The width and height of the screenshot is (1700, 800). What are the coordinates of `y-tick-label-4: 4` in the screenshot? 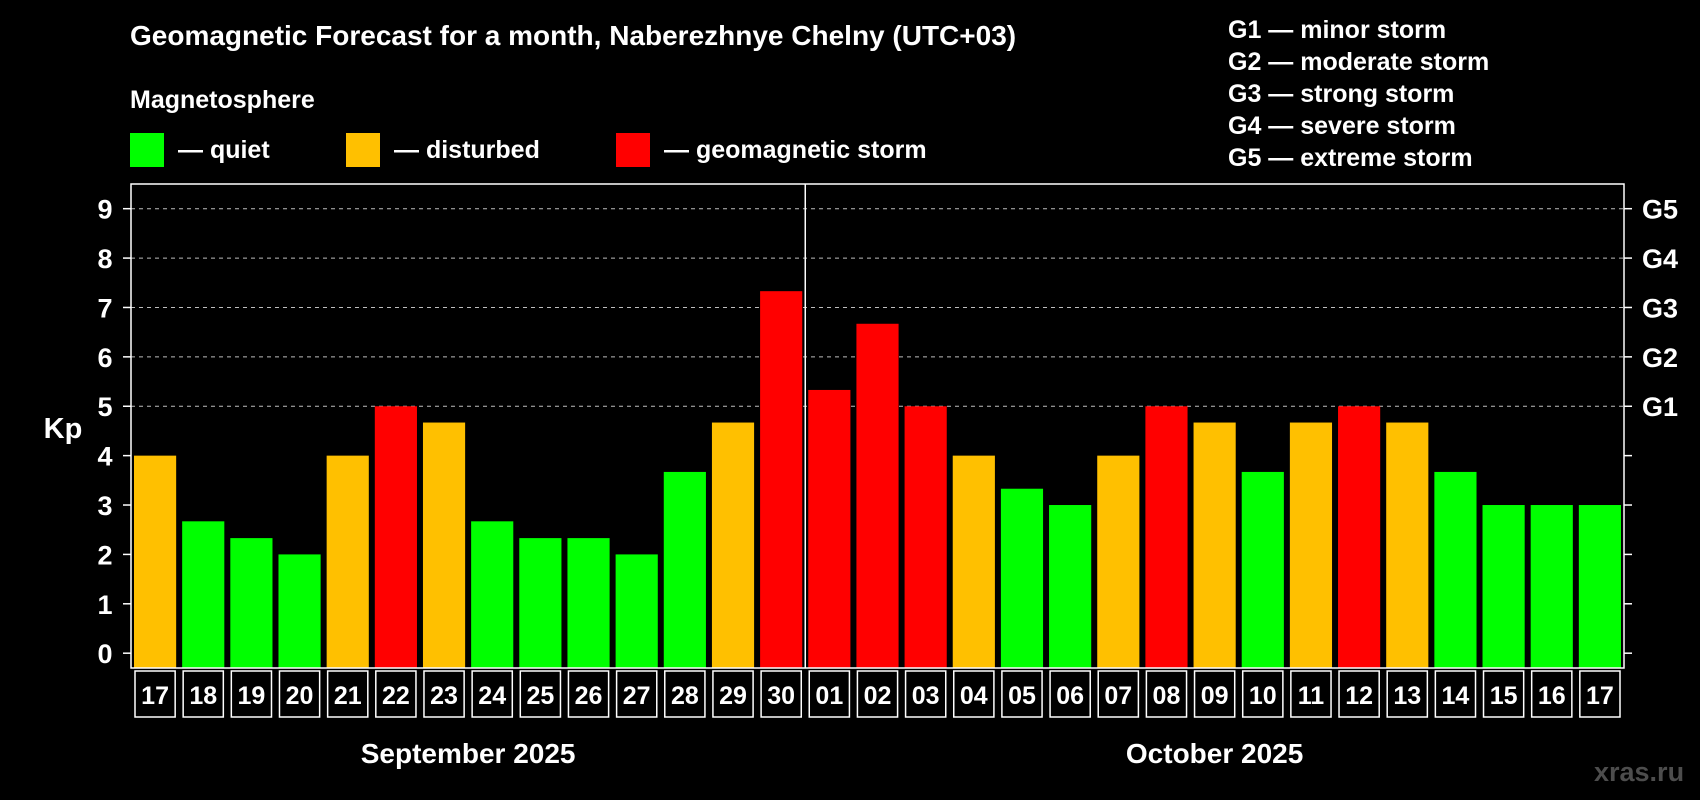 It's located at (104, 457).